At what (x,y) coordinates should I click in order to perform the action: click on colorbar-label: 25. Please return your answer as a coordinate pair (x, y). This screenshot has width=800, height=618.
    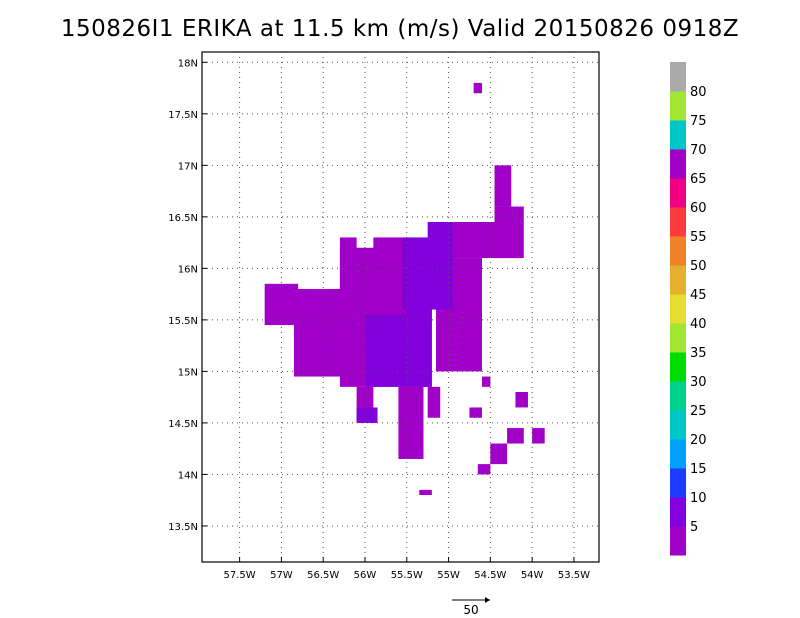
    Looking at the image, I should click on (698, 411).